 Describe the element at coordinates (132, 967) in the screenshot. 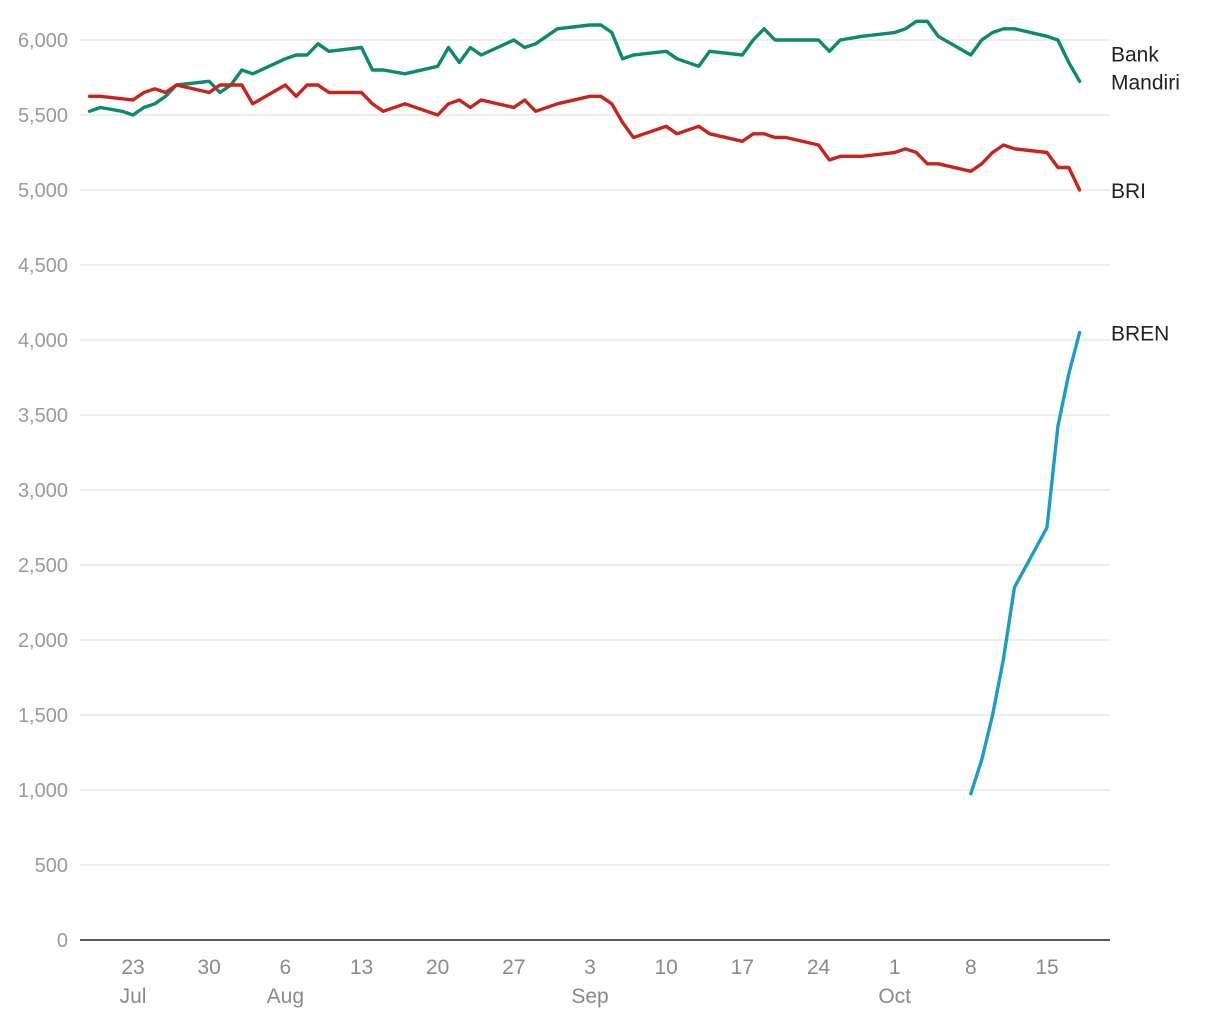

I see `x-tick-label: 23` at that location.